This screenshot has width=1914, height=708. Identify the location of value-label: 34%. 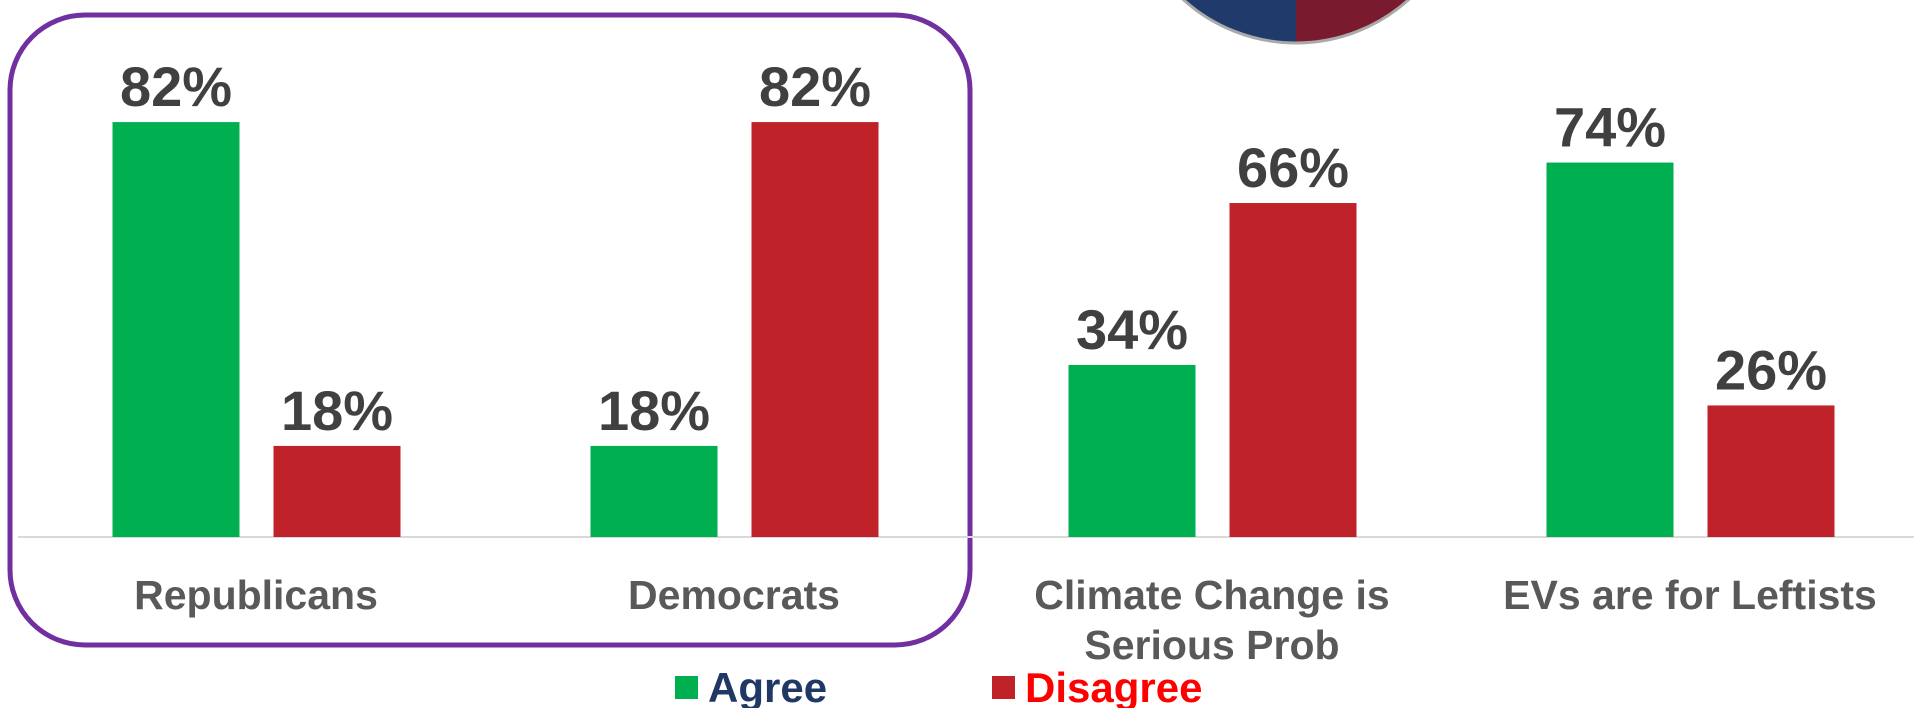
(1132, 329).